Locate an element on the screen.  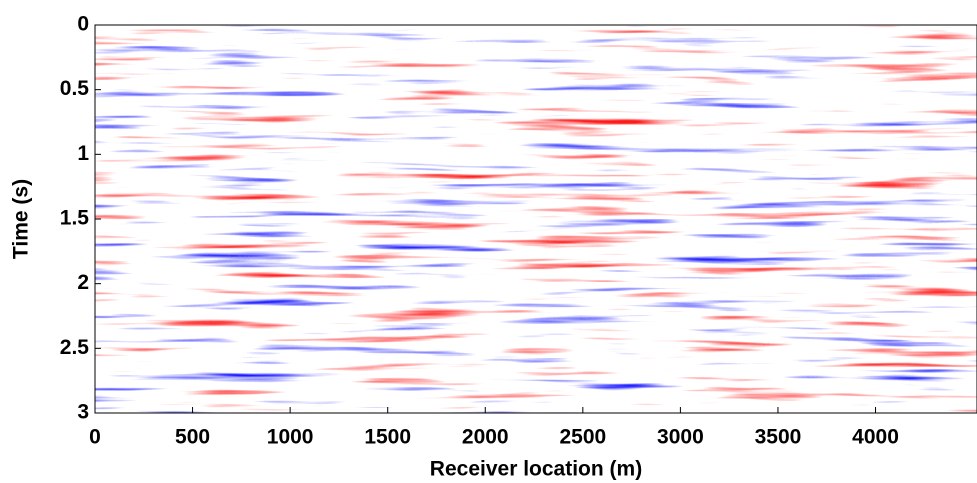
y-axis-label: Time (s) is located at coordinates (21, 219).